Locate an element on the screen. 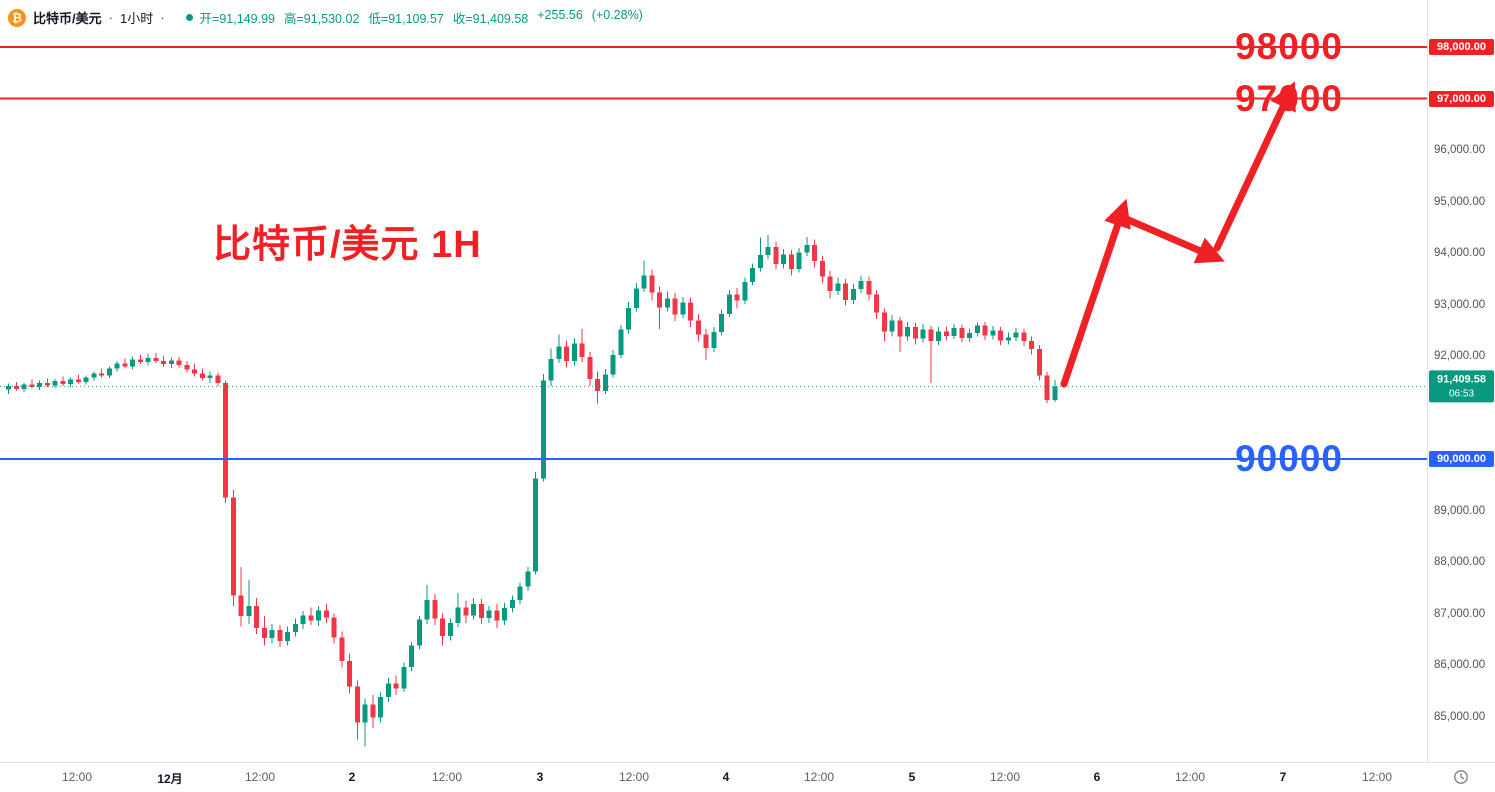 The height and width of the screenshot is (792, 1495). level-axis-tag: 90,000.00 is located at coordinates (1461, 459).